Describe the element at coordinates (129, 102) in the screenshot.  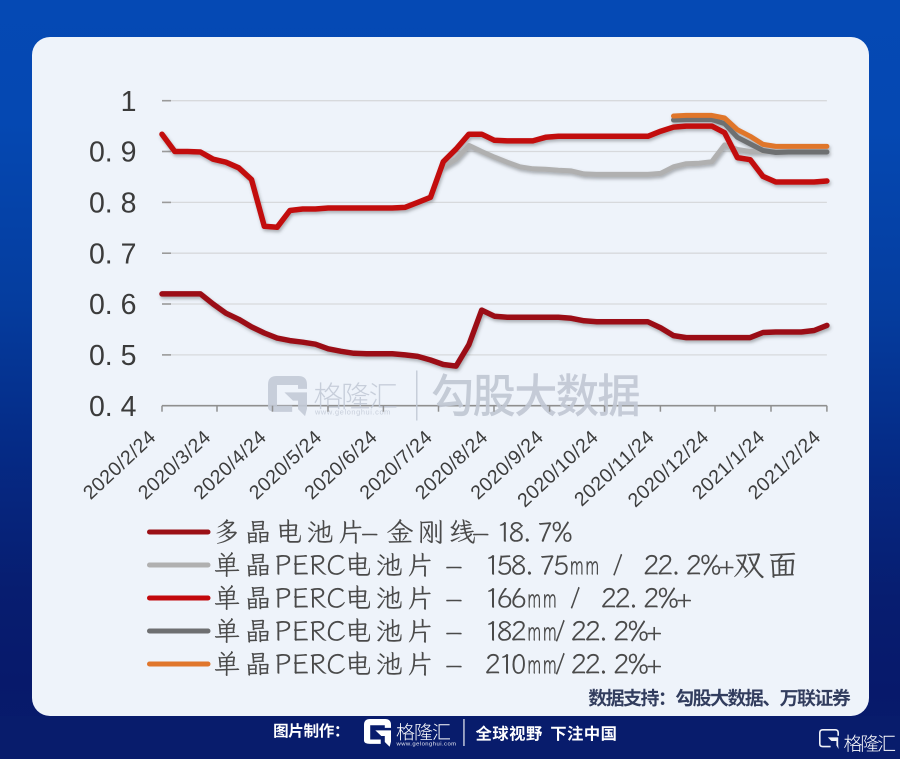
I see `svg-text: 1` at that location.